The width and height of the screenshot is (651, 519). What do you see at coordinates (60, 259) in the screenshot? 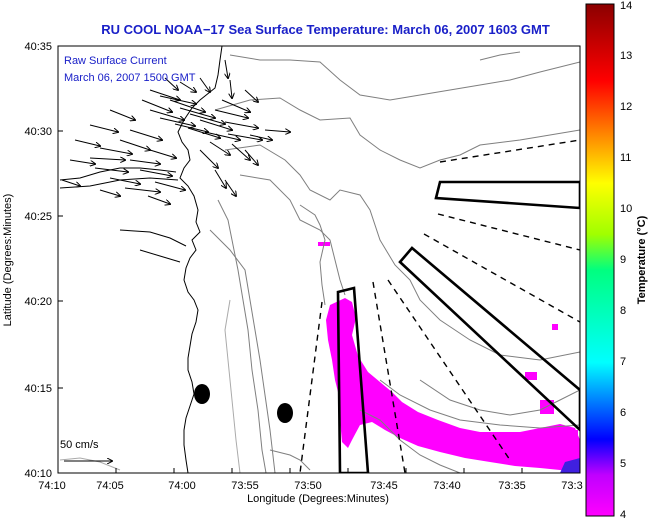
I see `y-tick-marks` at bounding box center [60, 259].